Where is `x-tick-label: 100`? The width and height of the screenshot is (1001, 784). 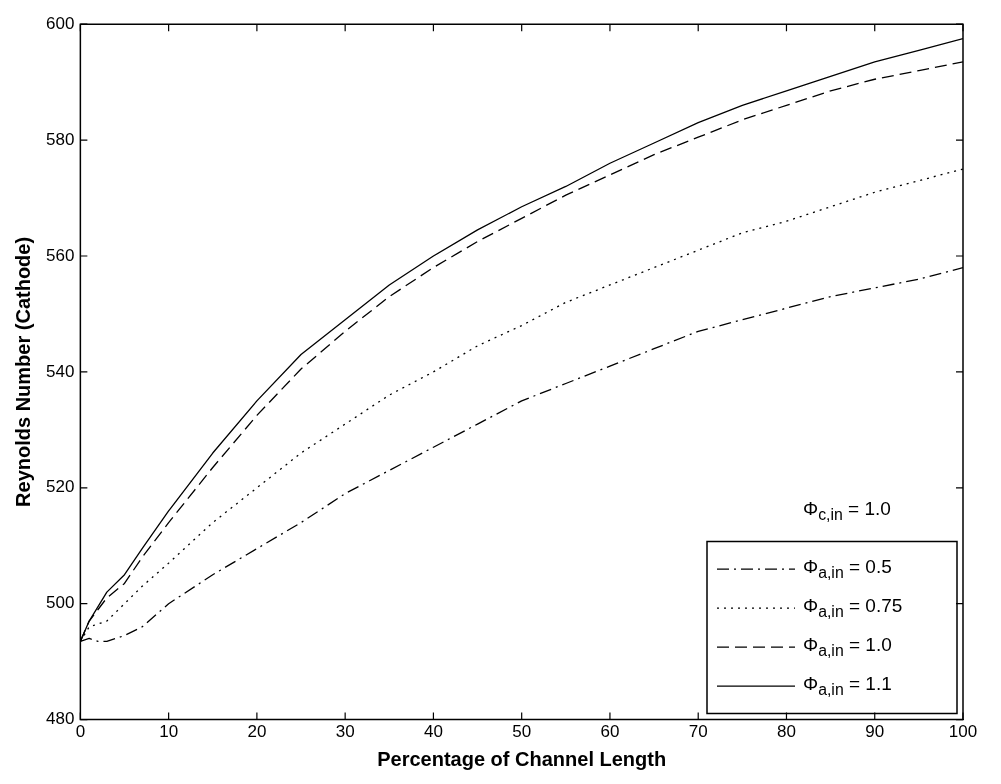
x-tick-label: 100 is located at coordinates (963, 732).